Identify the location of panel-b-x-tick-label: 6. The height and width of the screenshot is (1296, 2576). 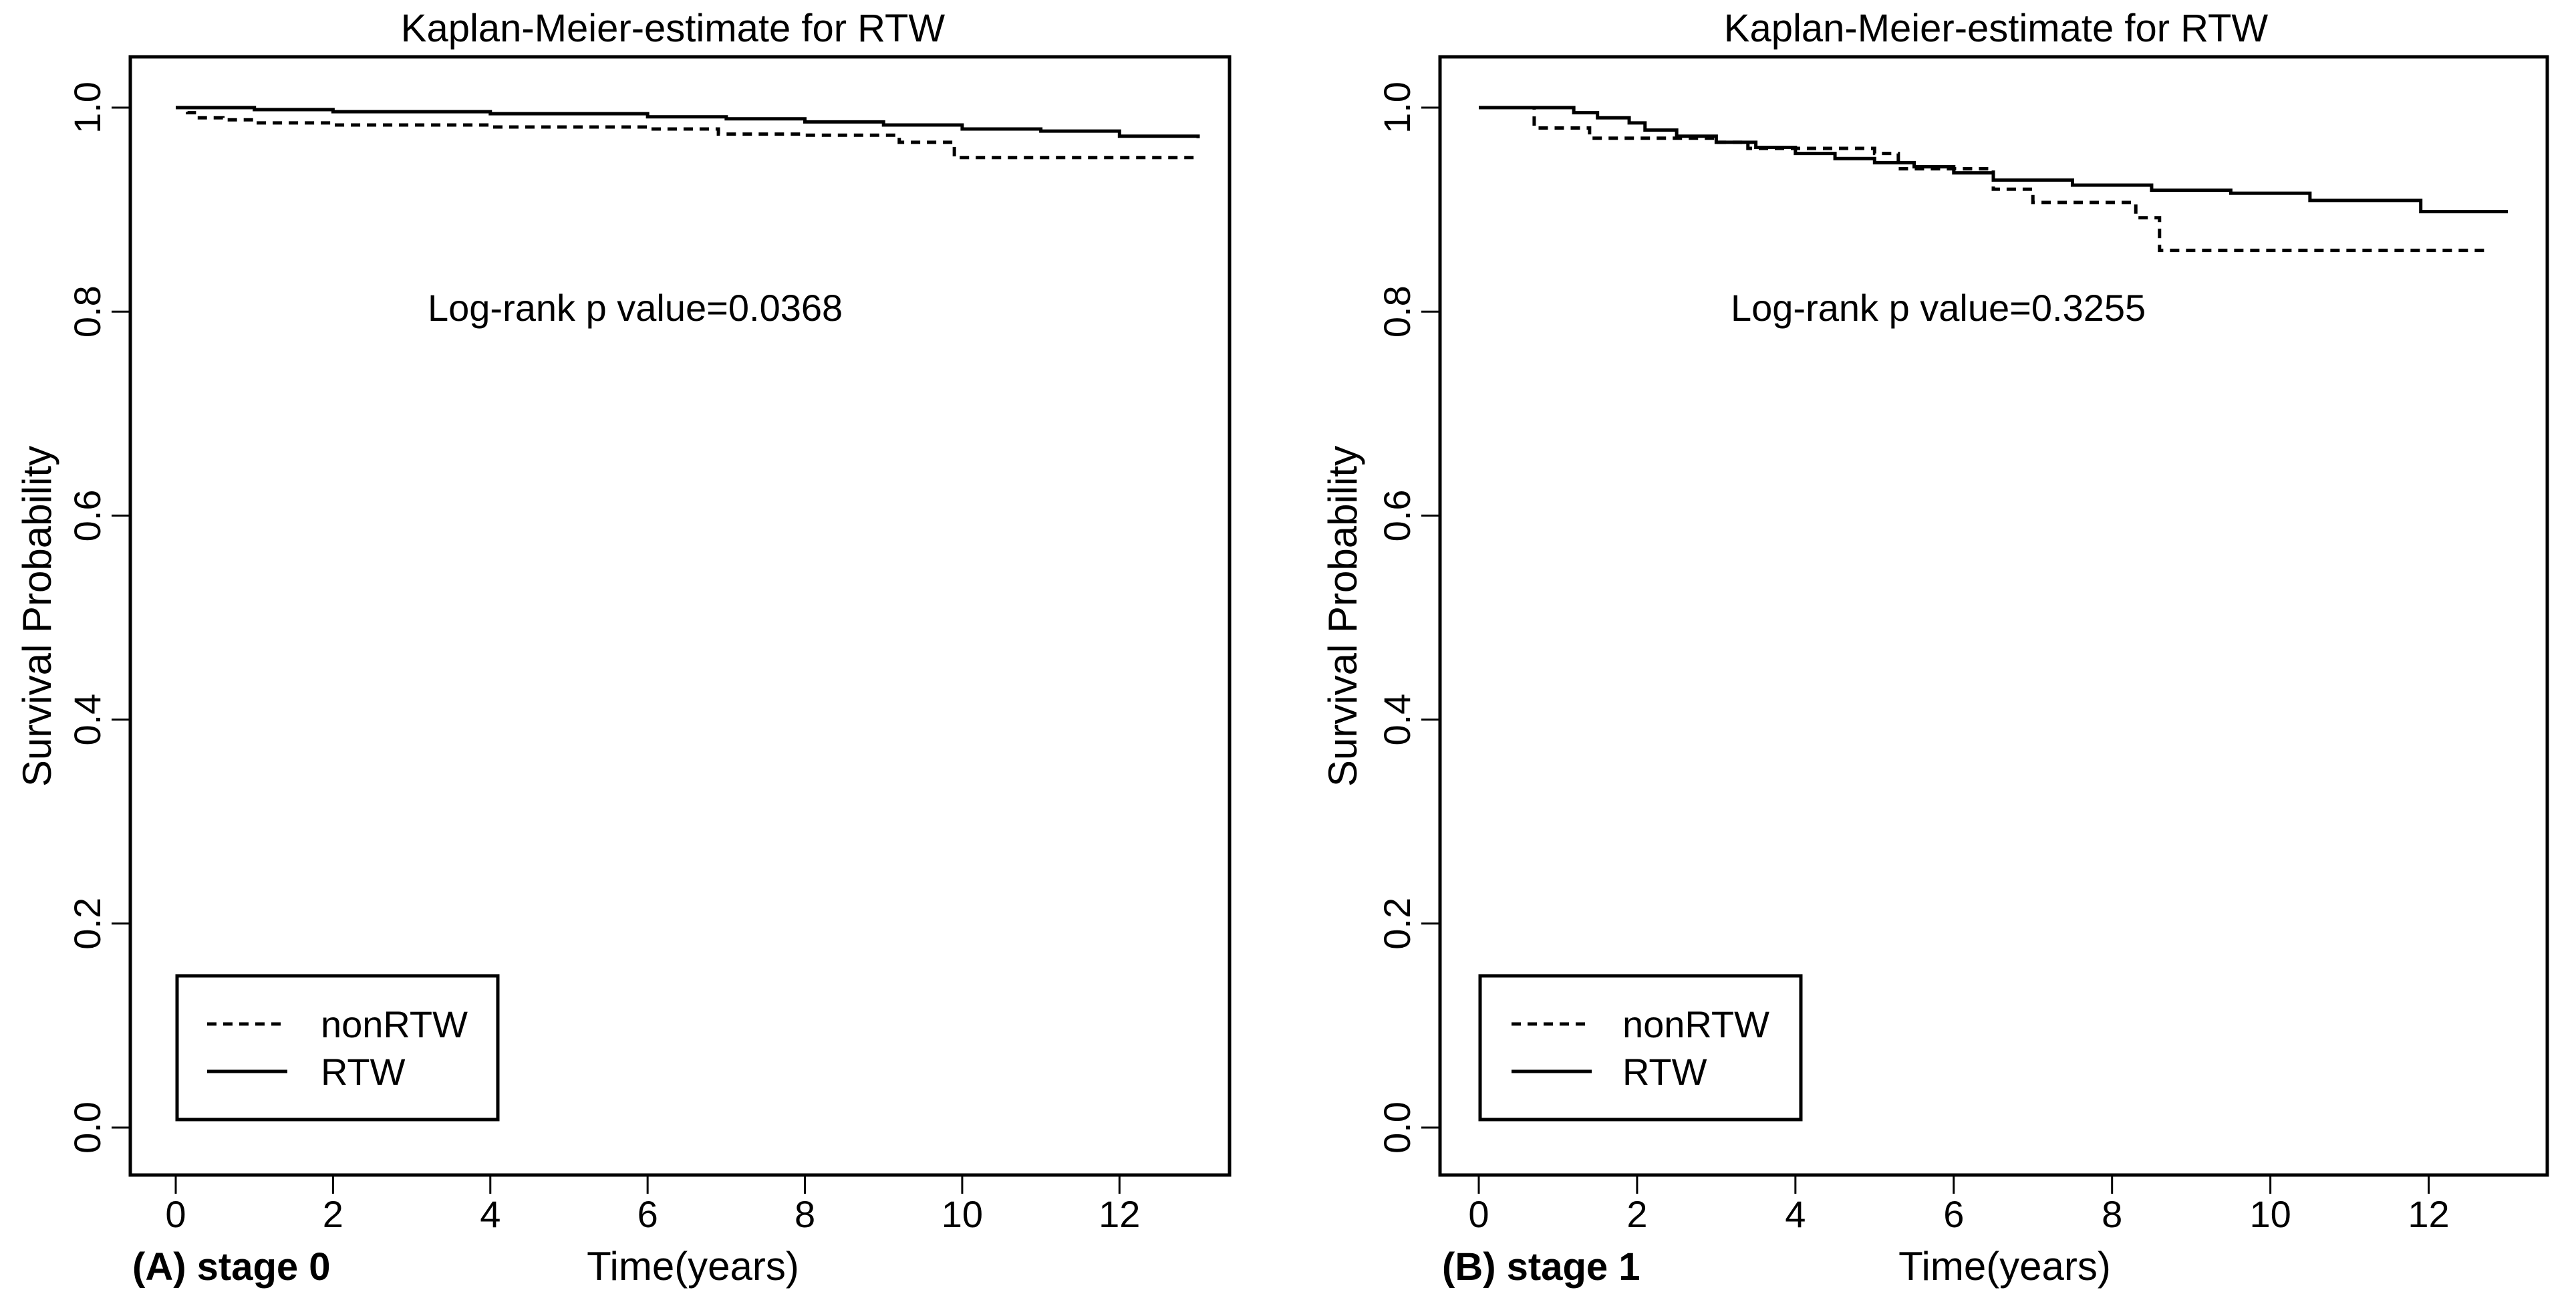
(1953, 1214).